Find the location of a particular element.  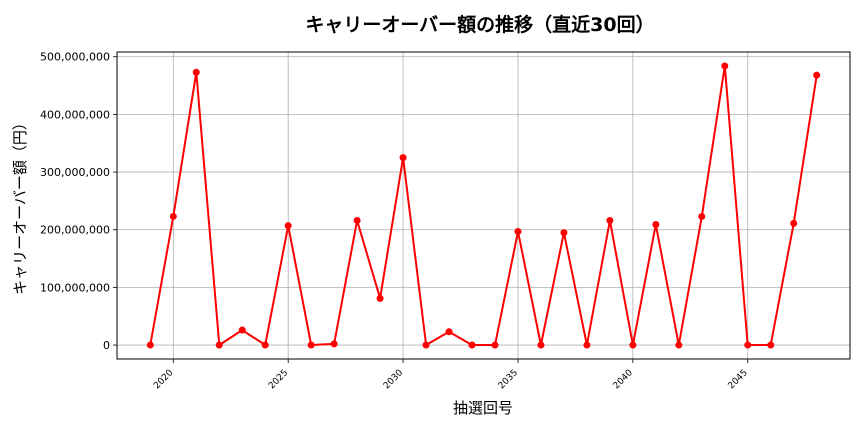

chart-title: キャリーオーバー額の推移（直近30回） is located at coordinates (479, 24).